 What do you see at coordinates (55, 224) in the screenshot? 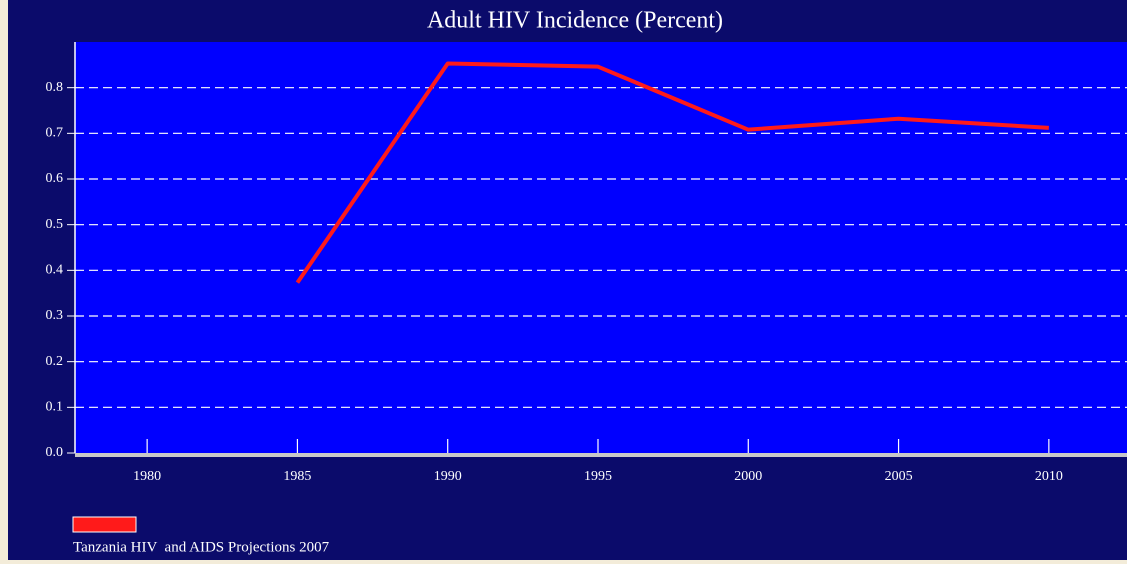
I see `y-tick-label: 0.5` at bounding box center [55, 224].